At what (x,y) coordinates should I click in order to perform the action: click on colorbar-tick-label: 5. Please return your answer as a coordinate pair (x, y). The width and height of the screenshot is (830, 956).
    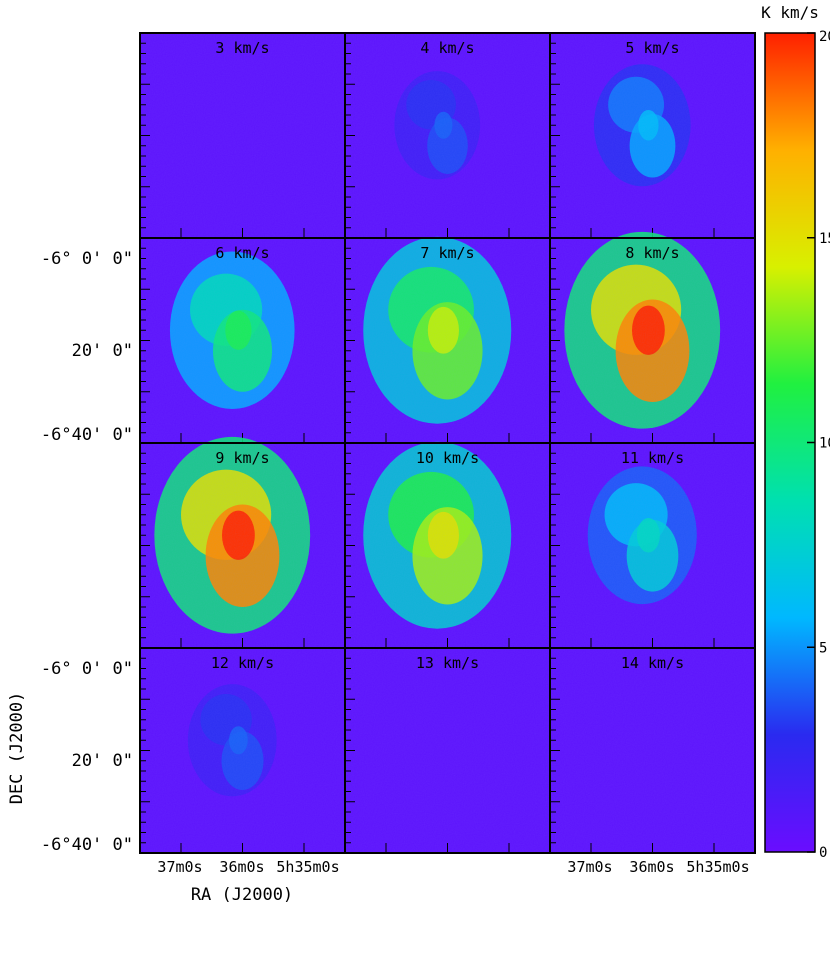
    Looking at the image, I should click on (823, 648).